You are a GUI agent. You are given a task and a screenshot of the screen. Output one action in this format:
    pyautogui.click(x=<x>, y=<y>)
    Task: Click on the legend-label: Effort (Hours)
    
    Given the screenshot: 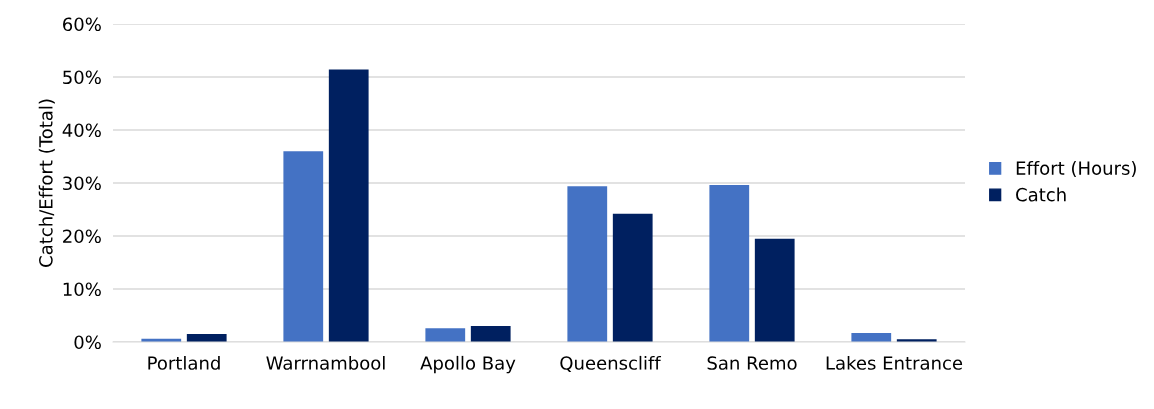 What is the action you would take?
    pyautogui.click(x=1076, y=169)
    